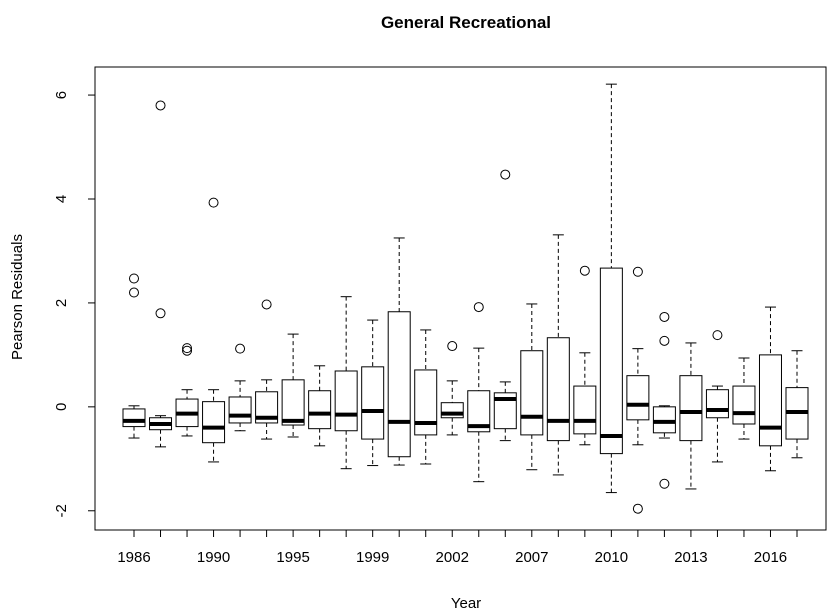 This screenshot has width=827, height=613. What do you see at coordinates (213, 557) in the screenshot?
I see `x-tick-label: 1990` at bounding box center [213, 557].